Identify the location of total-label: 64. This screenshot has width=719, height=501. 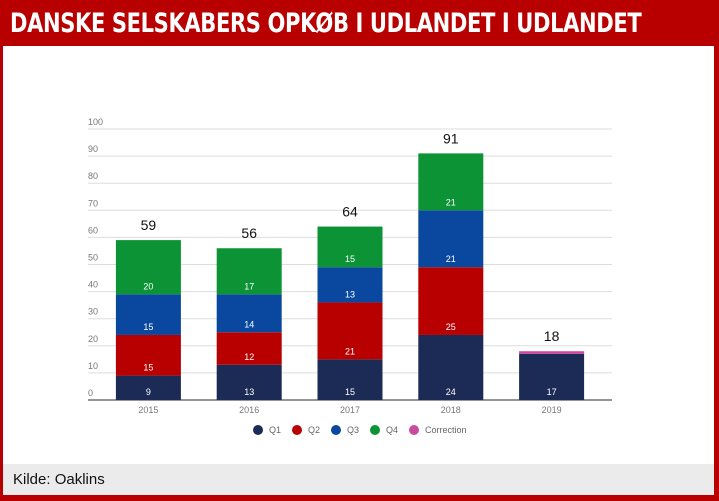
(350, 212).